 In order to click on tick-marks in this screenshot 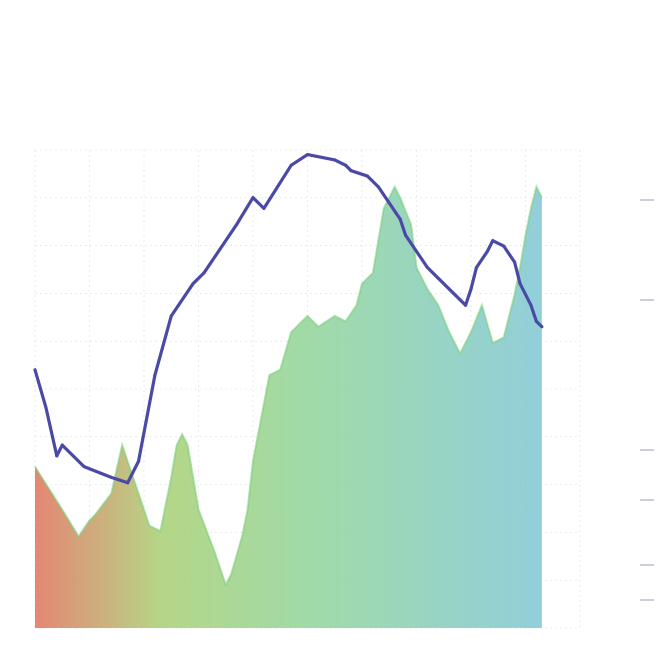, I will do `click(647, 400)`.